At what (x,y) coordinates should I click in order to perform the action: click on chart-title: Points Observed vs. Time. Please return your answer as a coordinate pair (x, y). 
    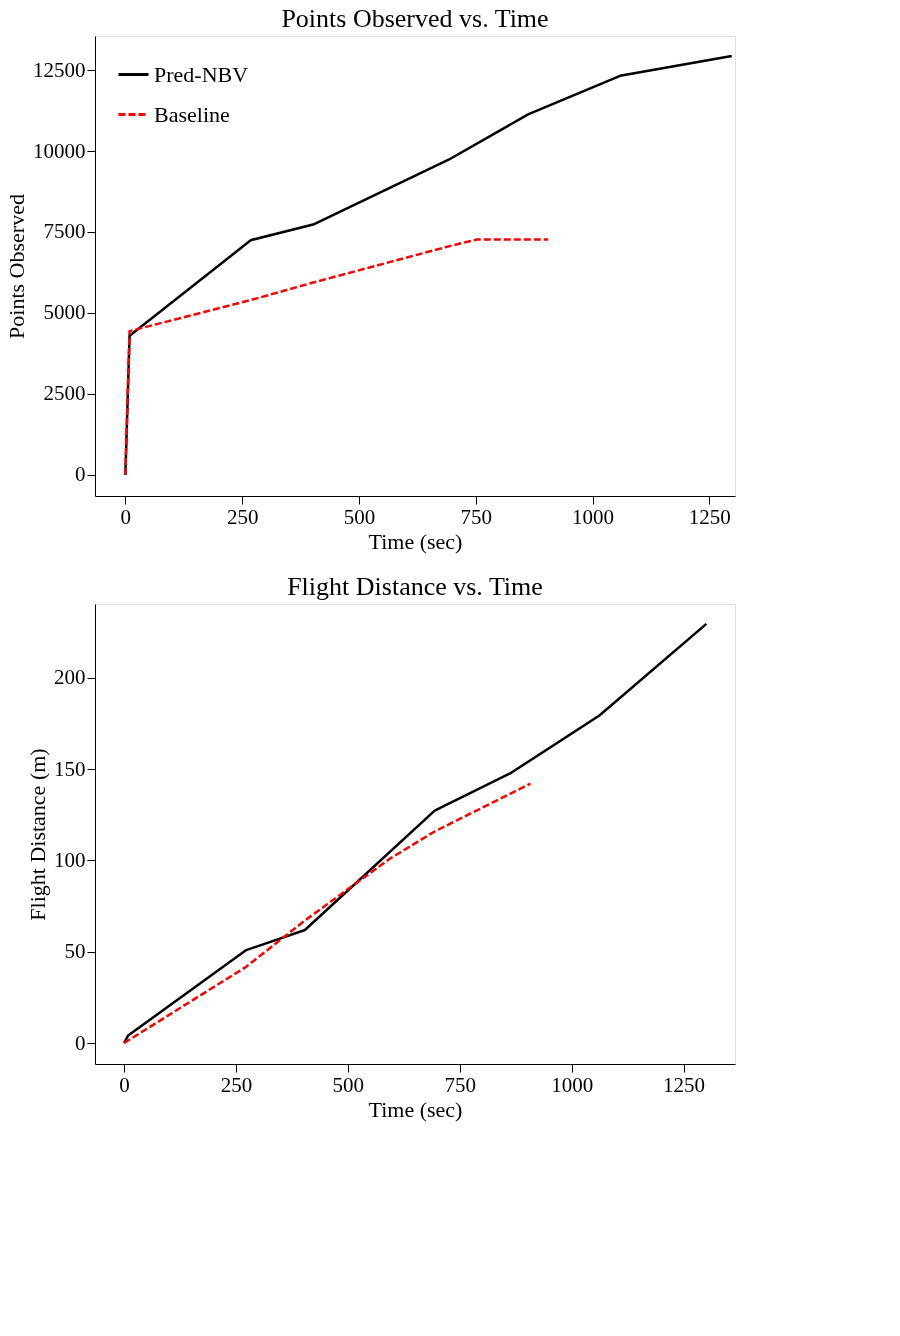
    Looking at the image, I should click on (415, 18).